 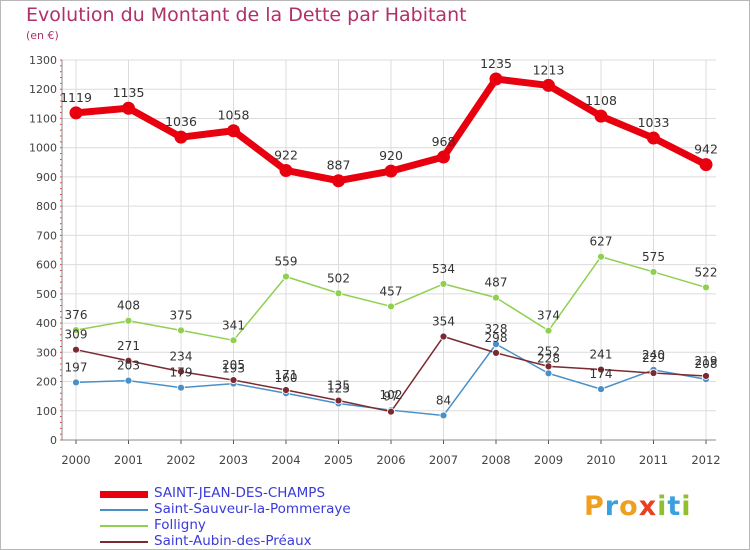 I want to click on x-tick-label: 2002, so click(x=180, y=460).